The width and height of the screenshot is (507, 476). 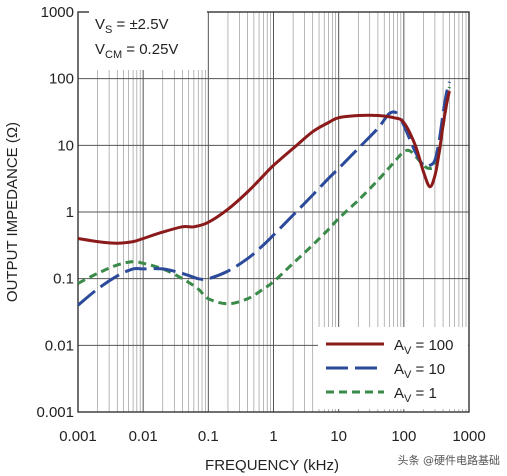 What do you see at coordinates (273, 436) in the screenshot?
I see `x-tick-label: 1` at bounding box center [273, 436].